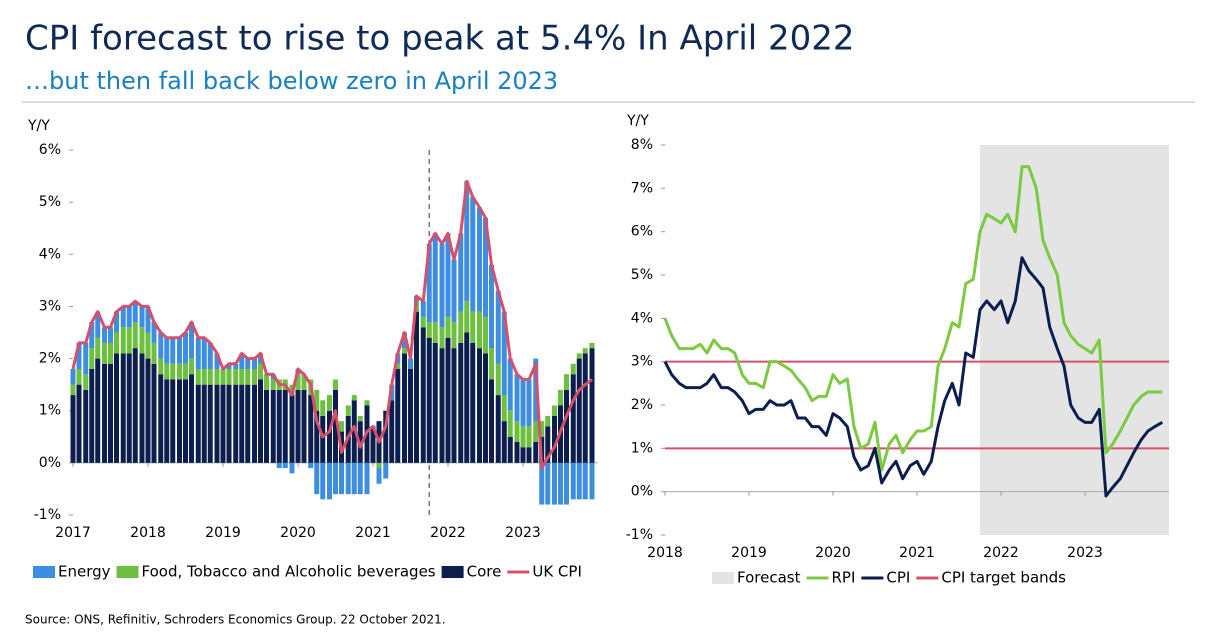 The width and height of the screenshot is (1216, 635). I want to click on legend-label: Food, Tobacco and Alcoholic beverages, so click(289, 572).